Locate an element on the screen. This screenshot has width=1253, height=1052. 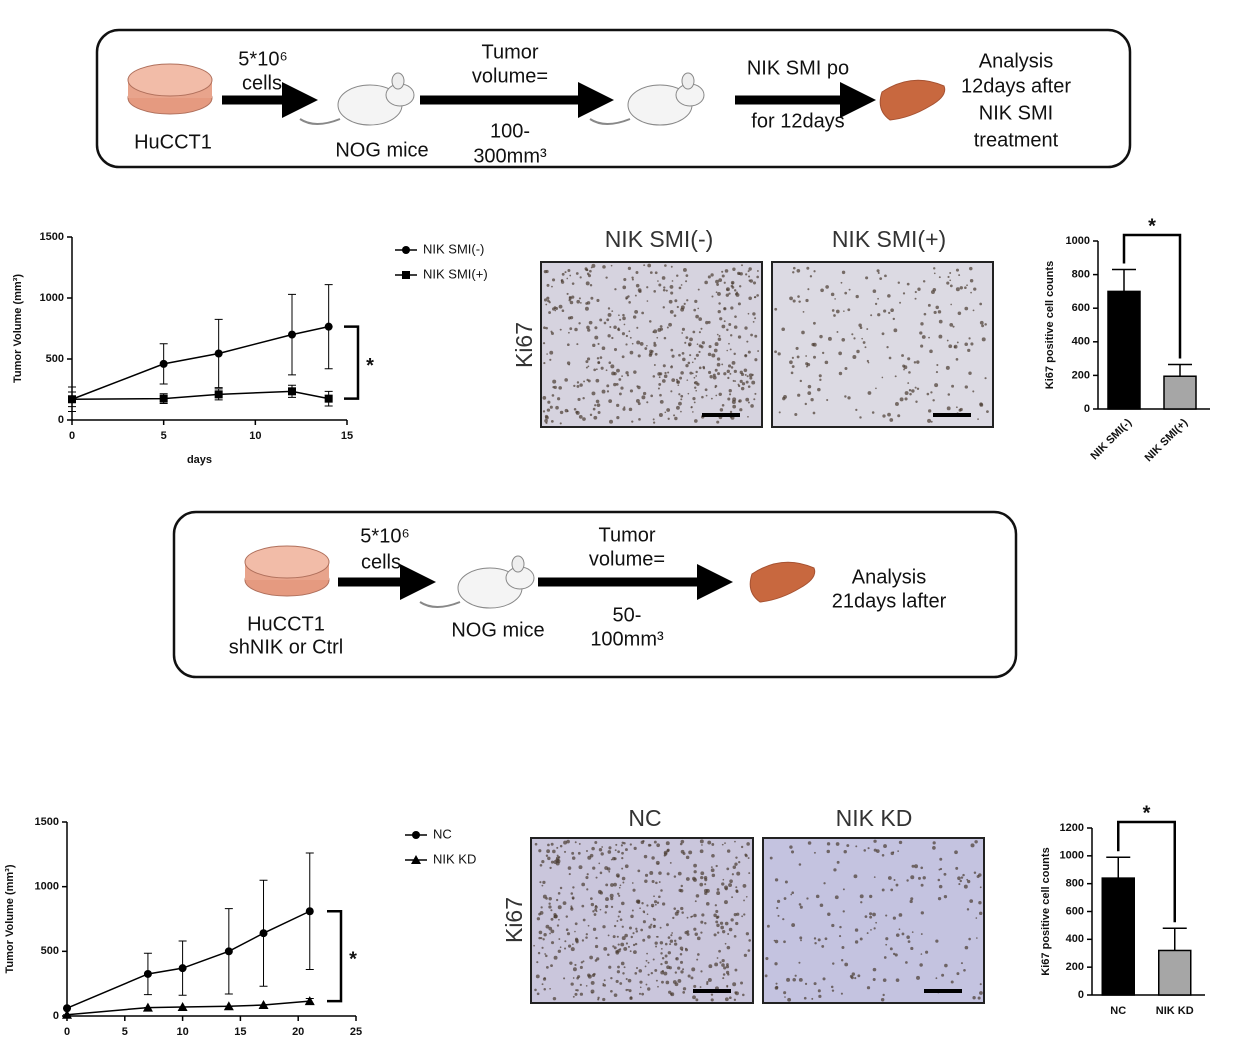
x-tick-label: 10 is located at coordinates (255, 436).